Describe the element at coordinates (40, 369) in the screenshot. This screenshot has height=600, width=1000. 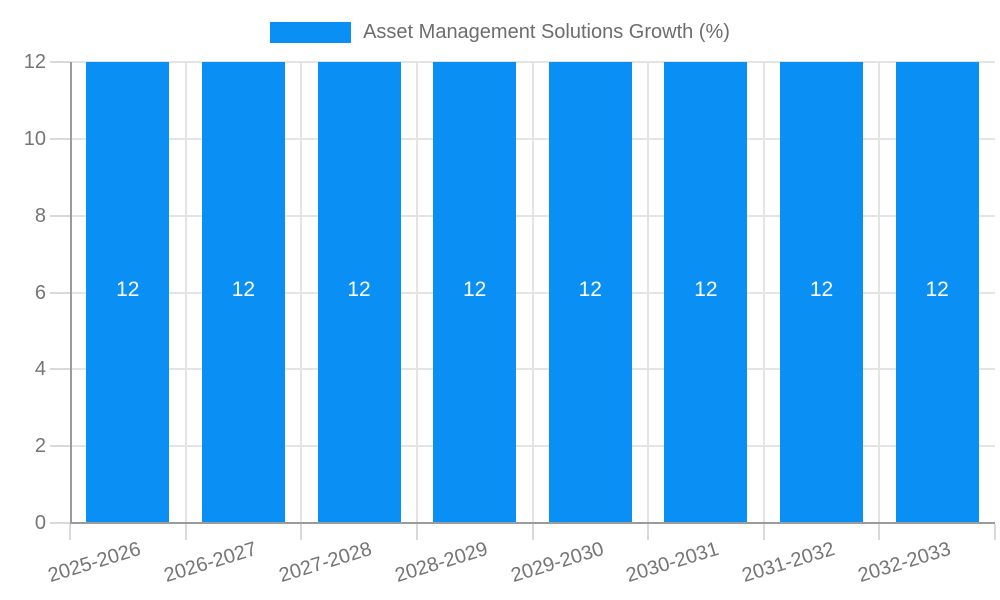
I see `y-tick-label: 4` at that location.